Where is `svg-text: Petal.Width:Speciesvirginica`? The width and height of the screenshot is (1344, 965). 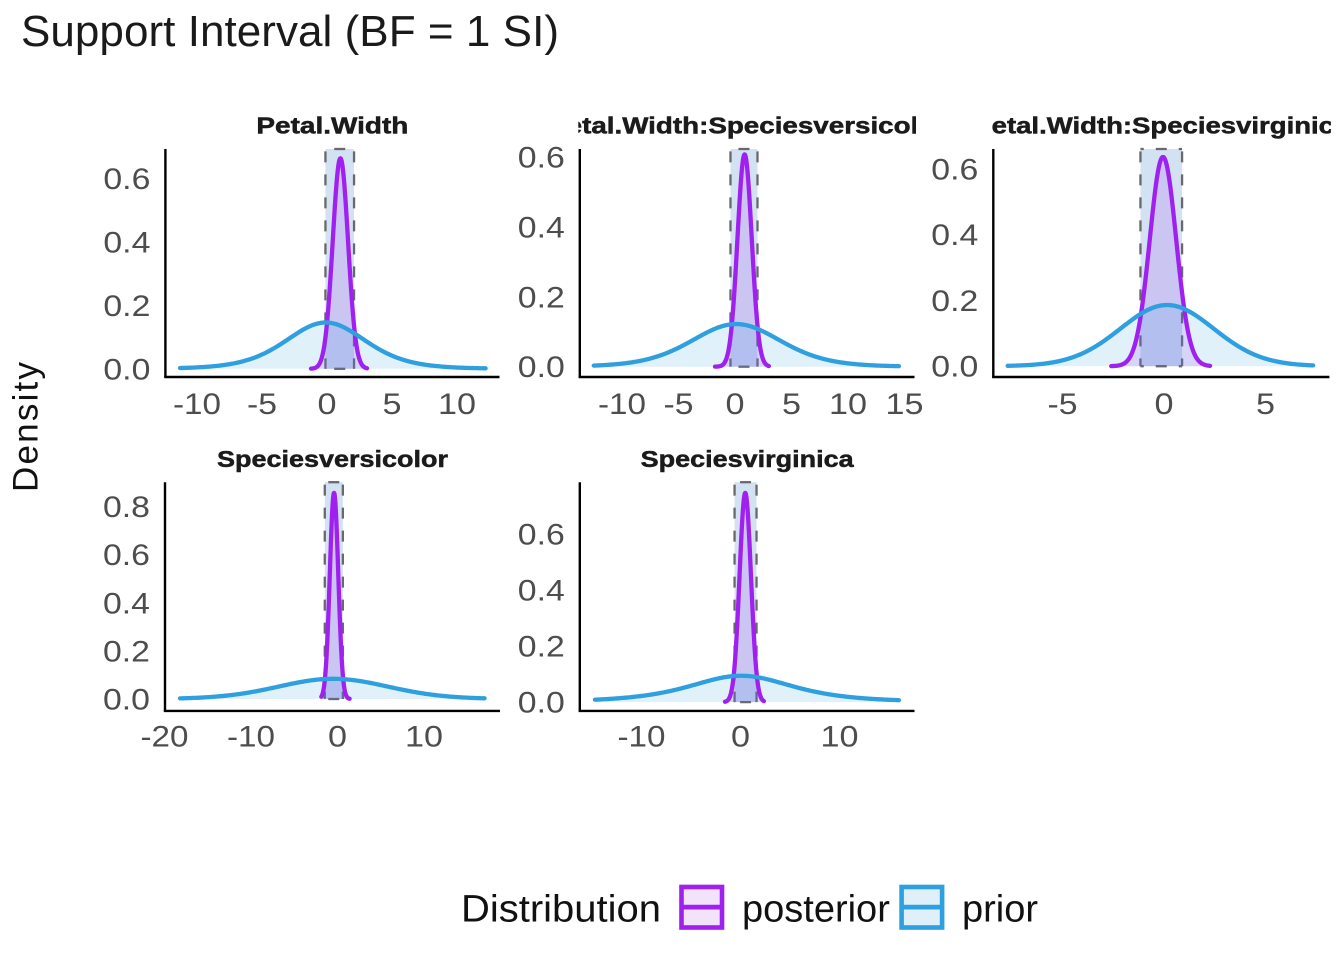 svg-text: Petal.Width:Speciesvirginica is located at coordinates (1158, 126).